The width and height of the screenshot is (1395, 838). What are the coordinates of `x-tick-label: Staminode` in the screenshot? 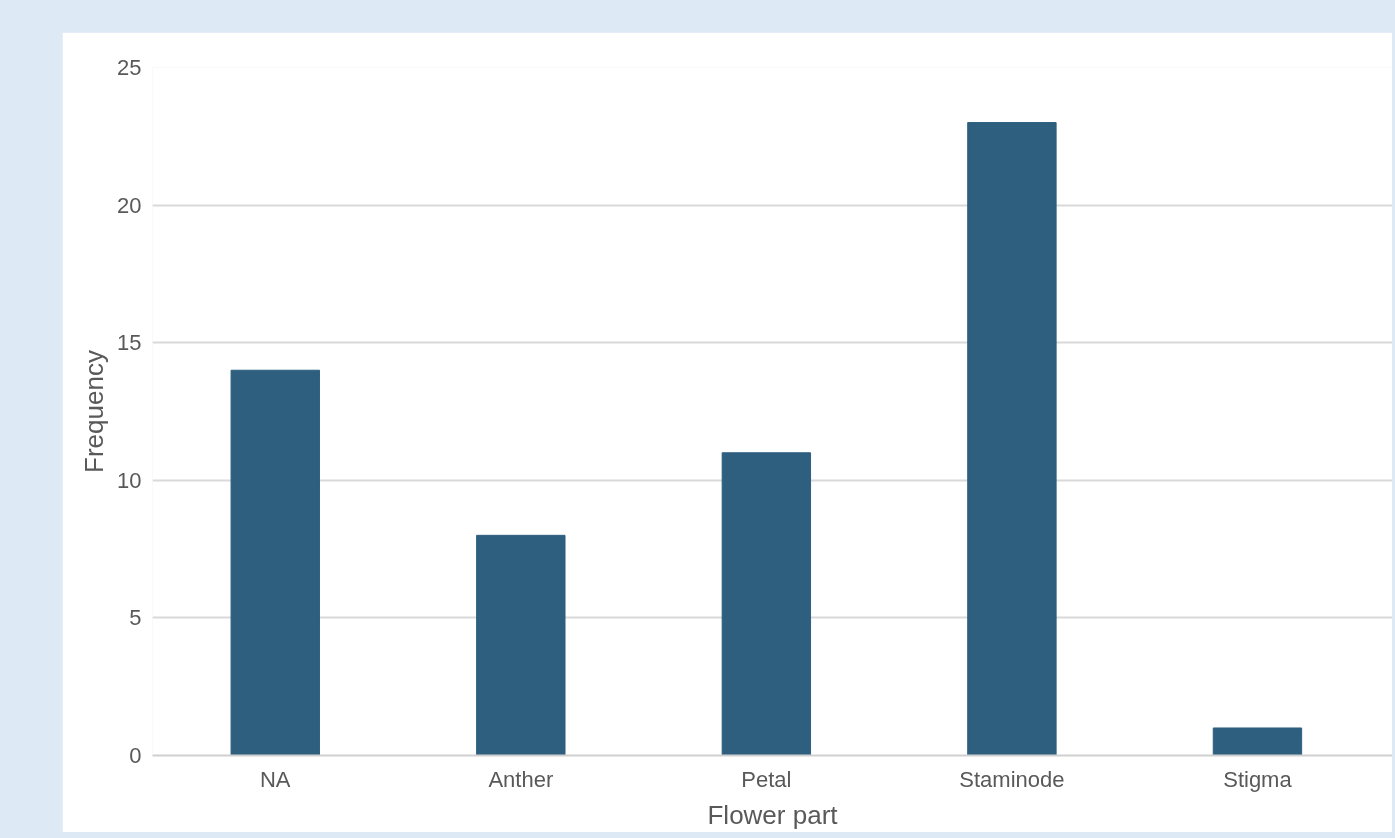 It's located at (1012, 779).